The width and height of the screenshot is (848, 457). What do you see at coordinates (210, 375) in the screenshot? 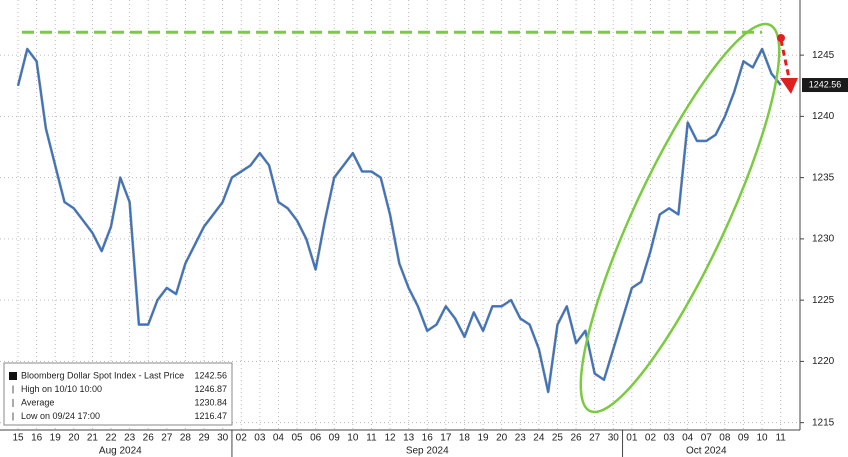
I see `legend-value: 1242.56` at bounding box center [210, 375].